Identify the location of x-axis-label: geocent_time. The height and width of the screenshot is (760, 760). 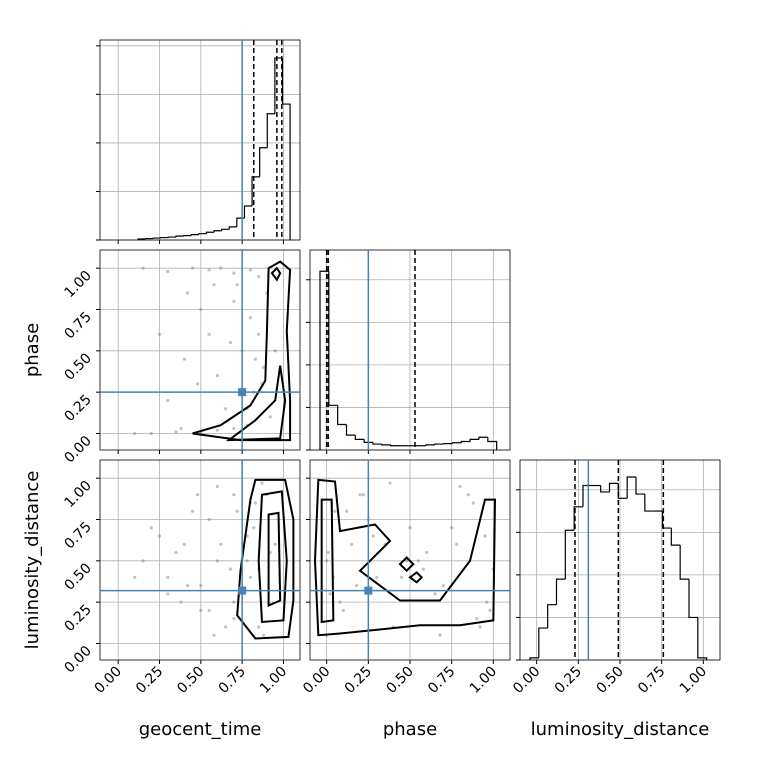
(200, 729).